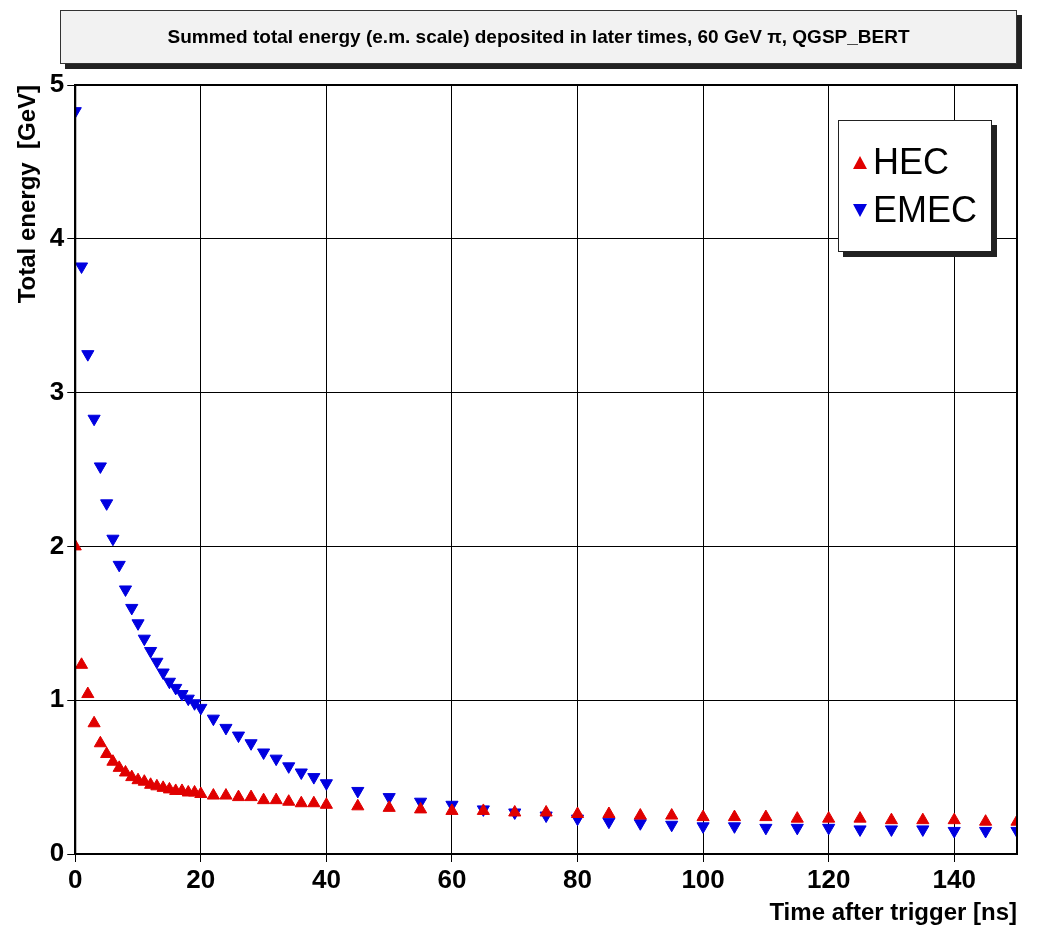 This screenshot has height=933, width=1037. Describe the element at coordinates (954, 878) in the screenshot. I see `x-tick-label: 140` at that location.